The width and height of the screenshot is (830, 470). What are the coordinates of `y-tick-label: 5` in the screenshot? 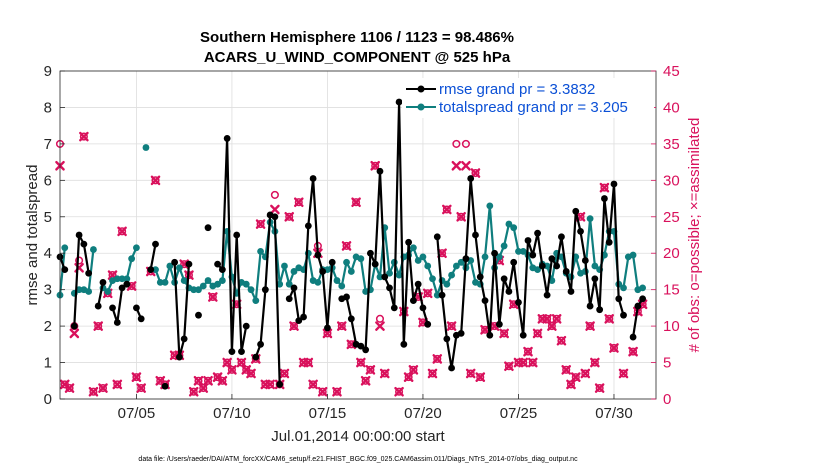 It's located at (48, 217).